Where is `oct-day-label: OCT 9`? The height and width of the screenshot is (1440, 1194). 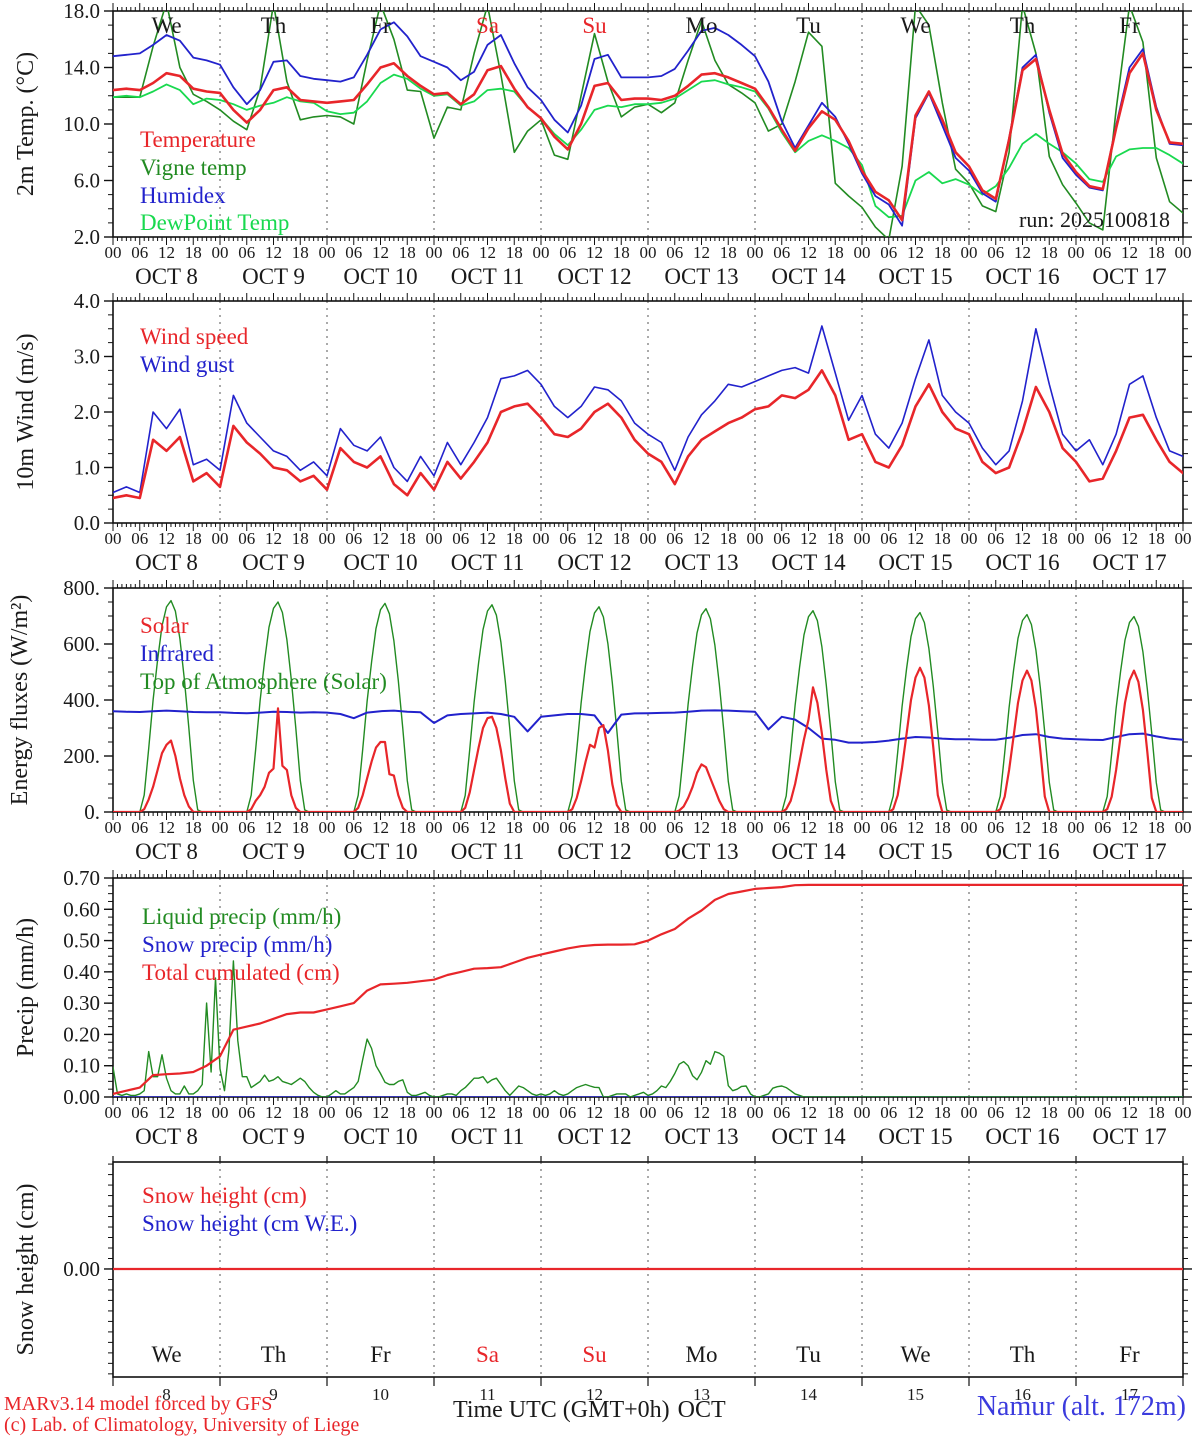
oct-day-label: OCT 9 is located at coordinates (273, 562).